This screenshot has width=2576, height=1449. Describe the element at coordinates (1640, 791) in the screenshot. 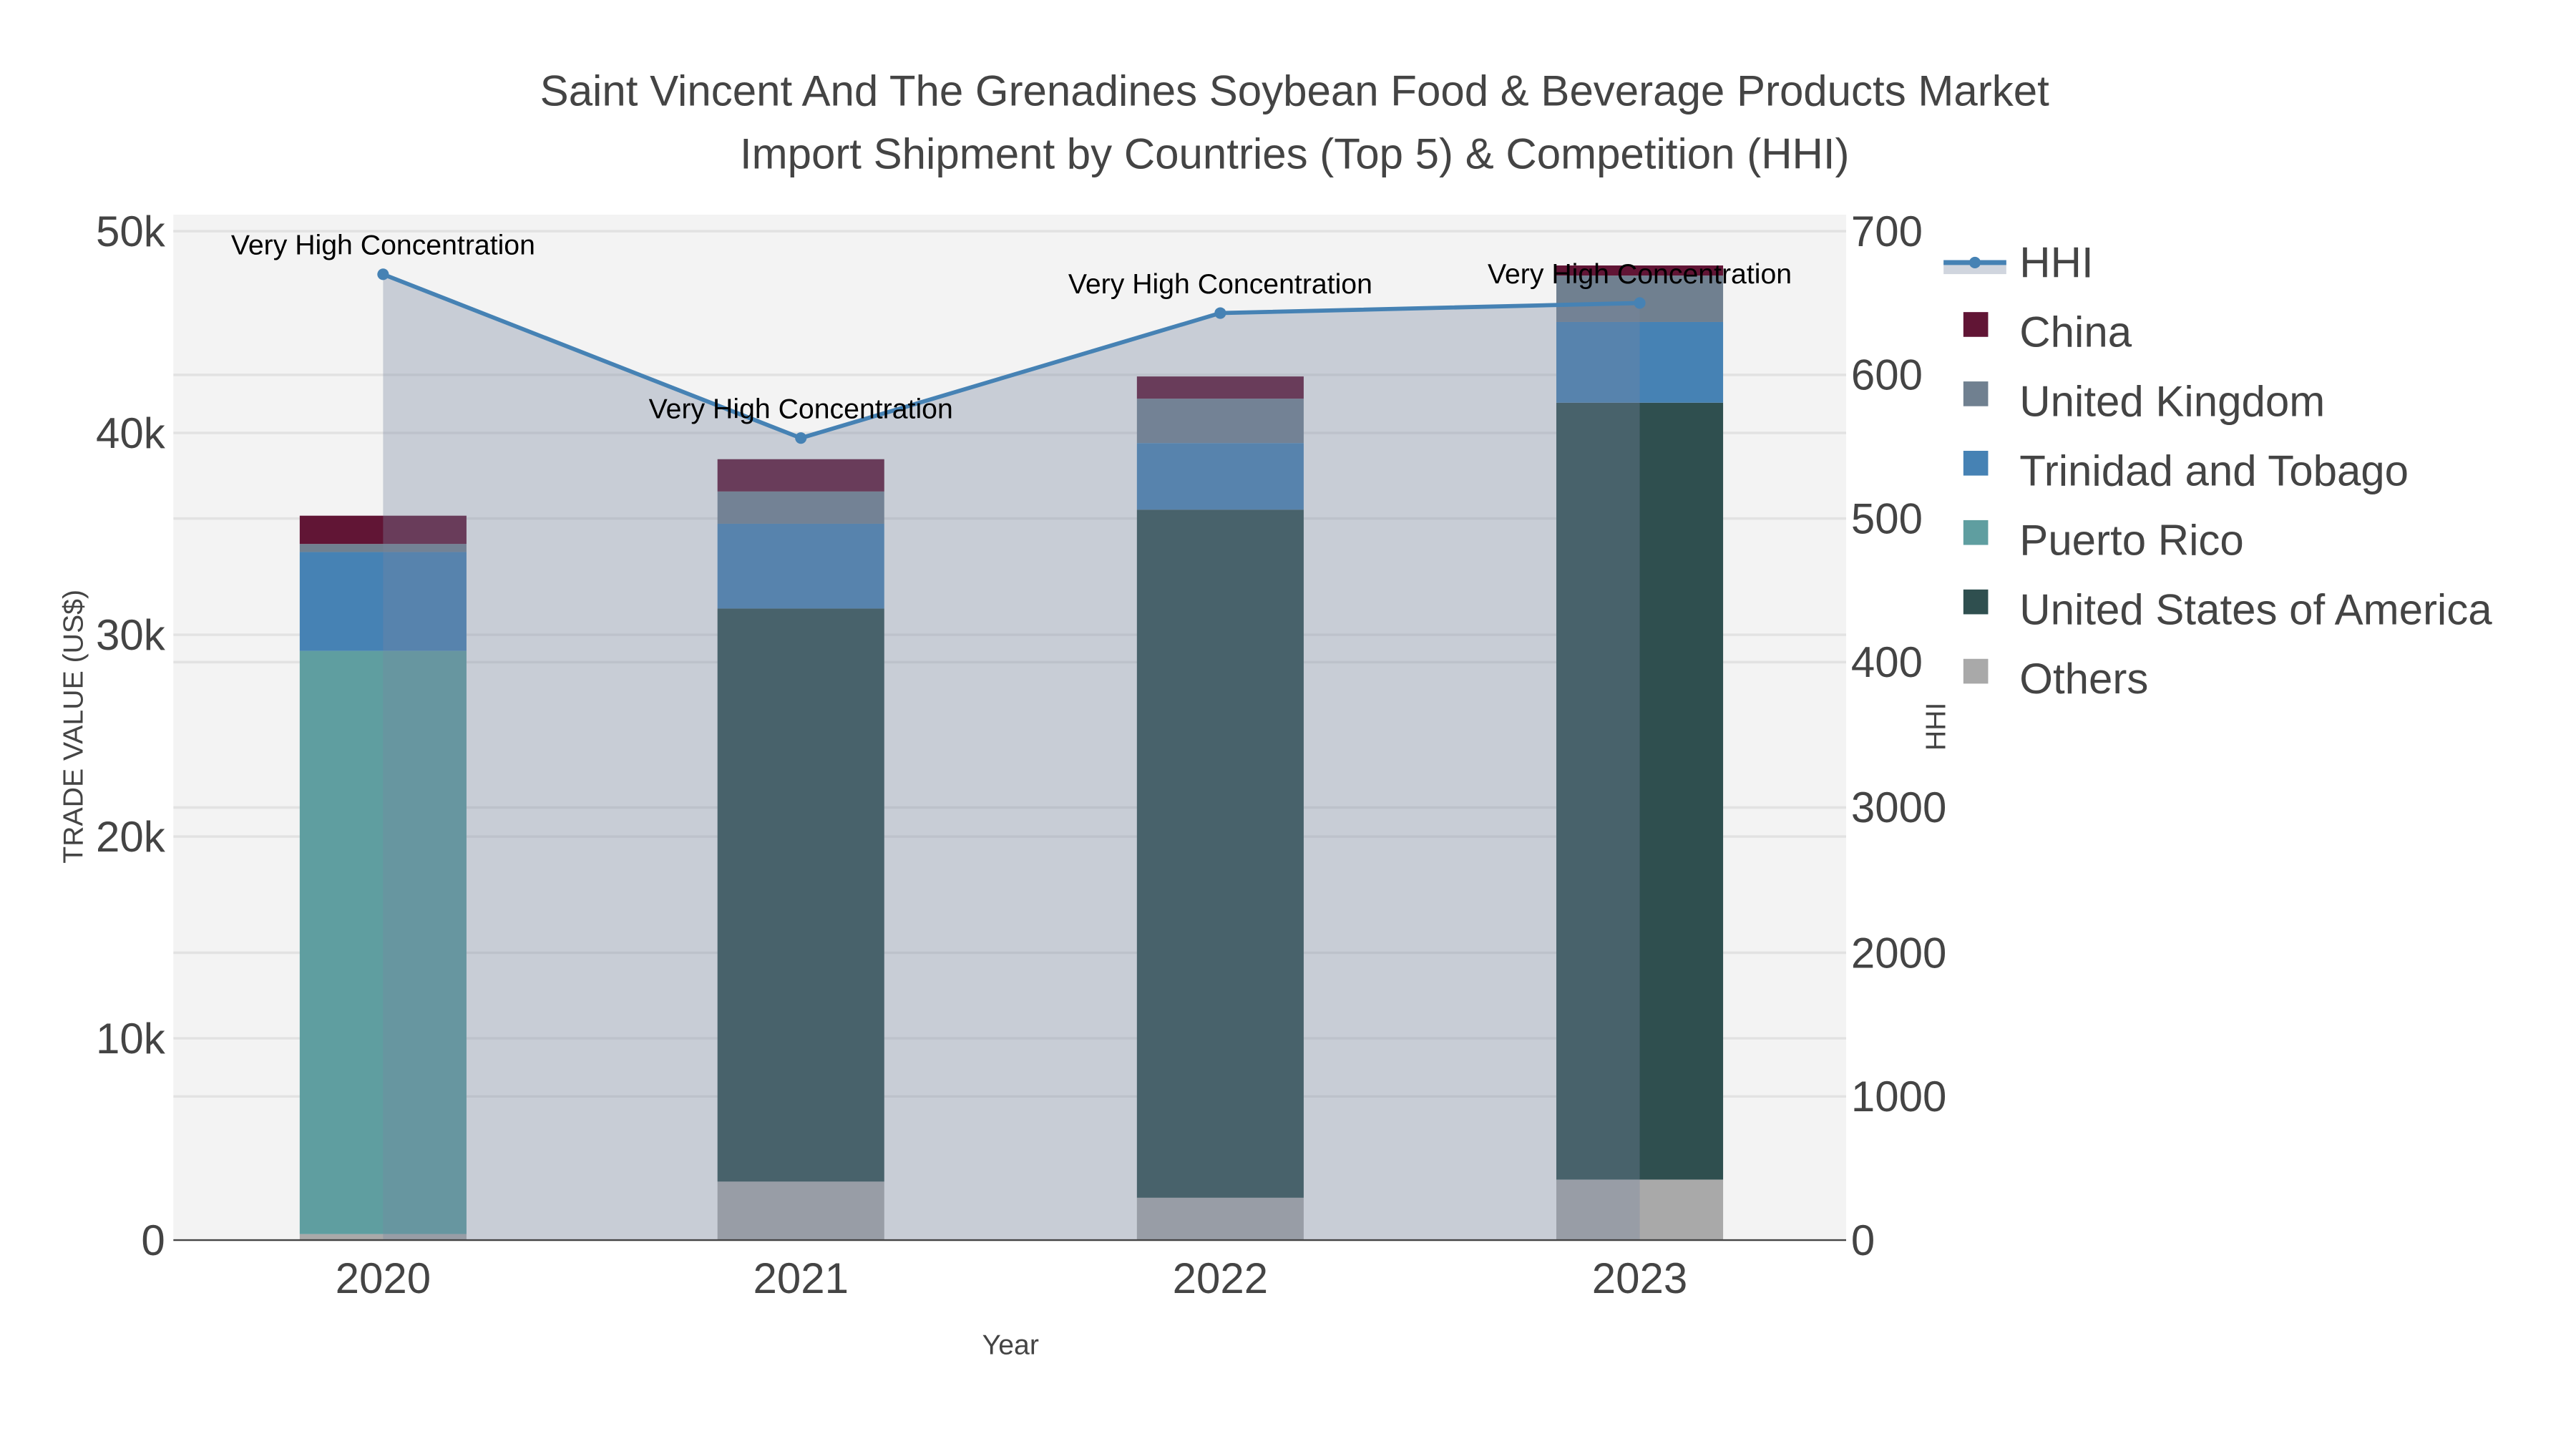

I see `bar-united-states-of-america-2023` at that location.